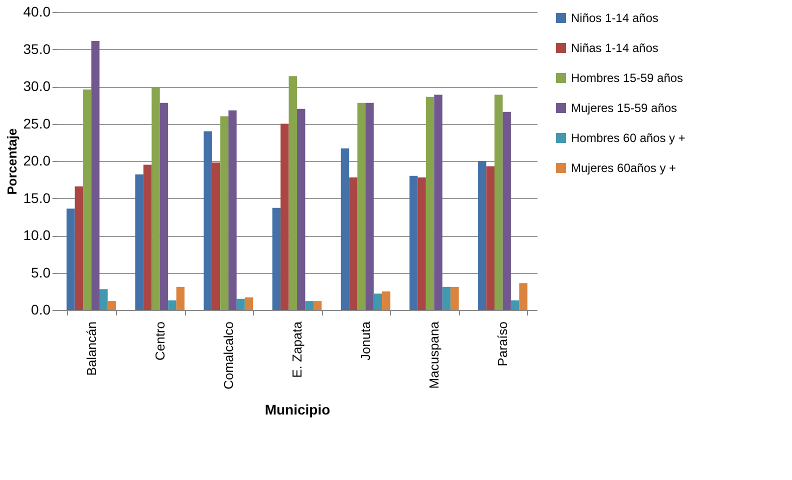  I want to click on legend-label: Mujeres 15-59 años, so click(624, 108).